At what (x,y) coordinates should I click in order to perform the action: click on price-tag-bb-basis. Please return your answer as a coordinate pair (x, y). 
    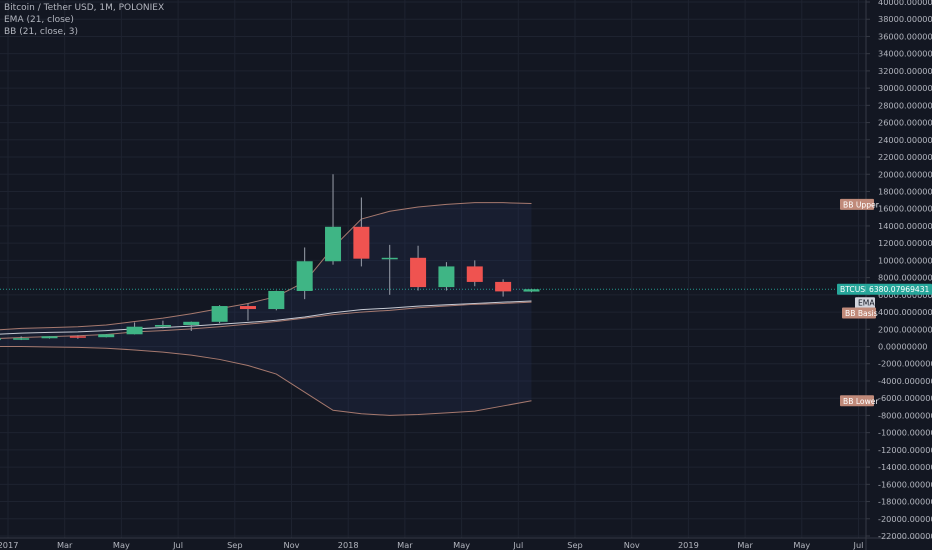
    Looking at the image, I should click on (859, 313).